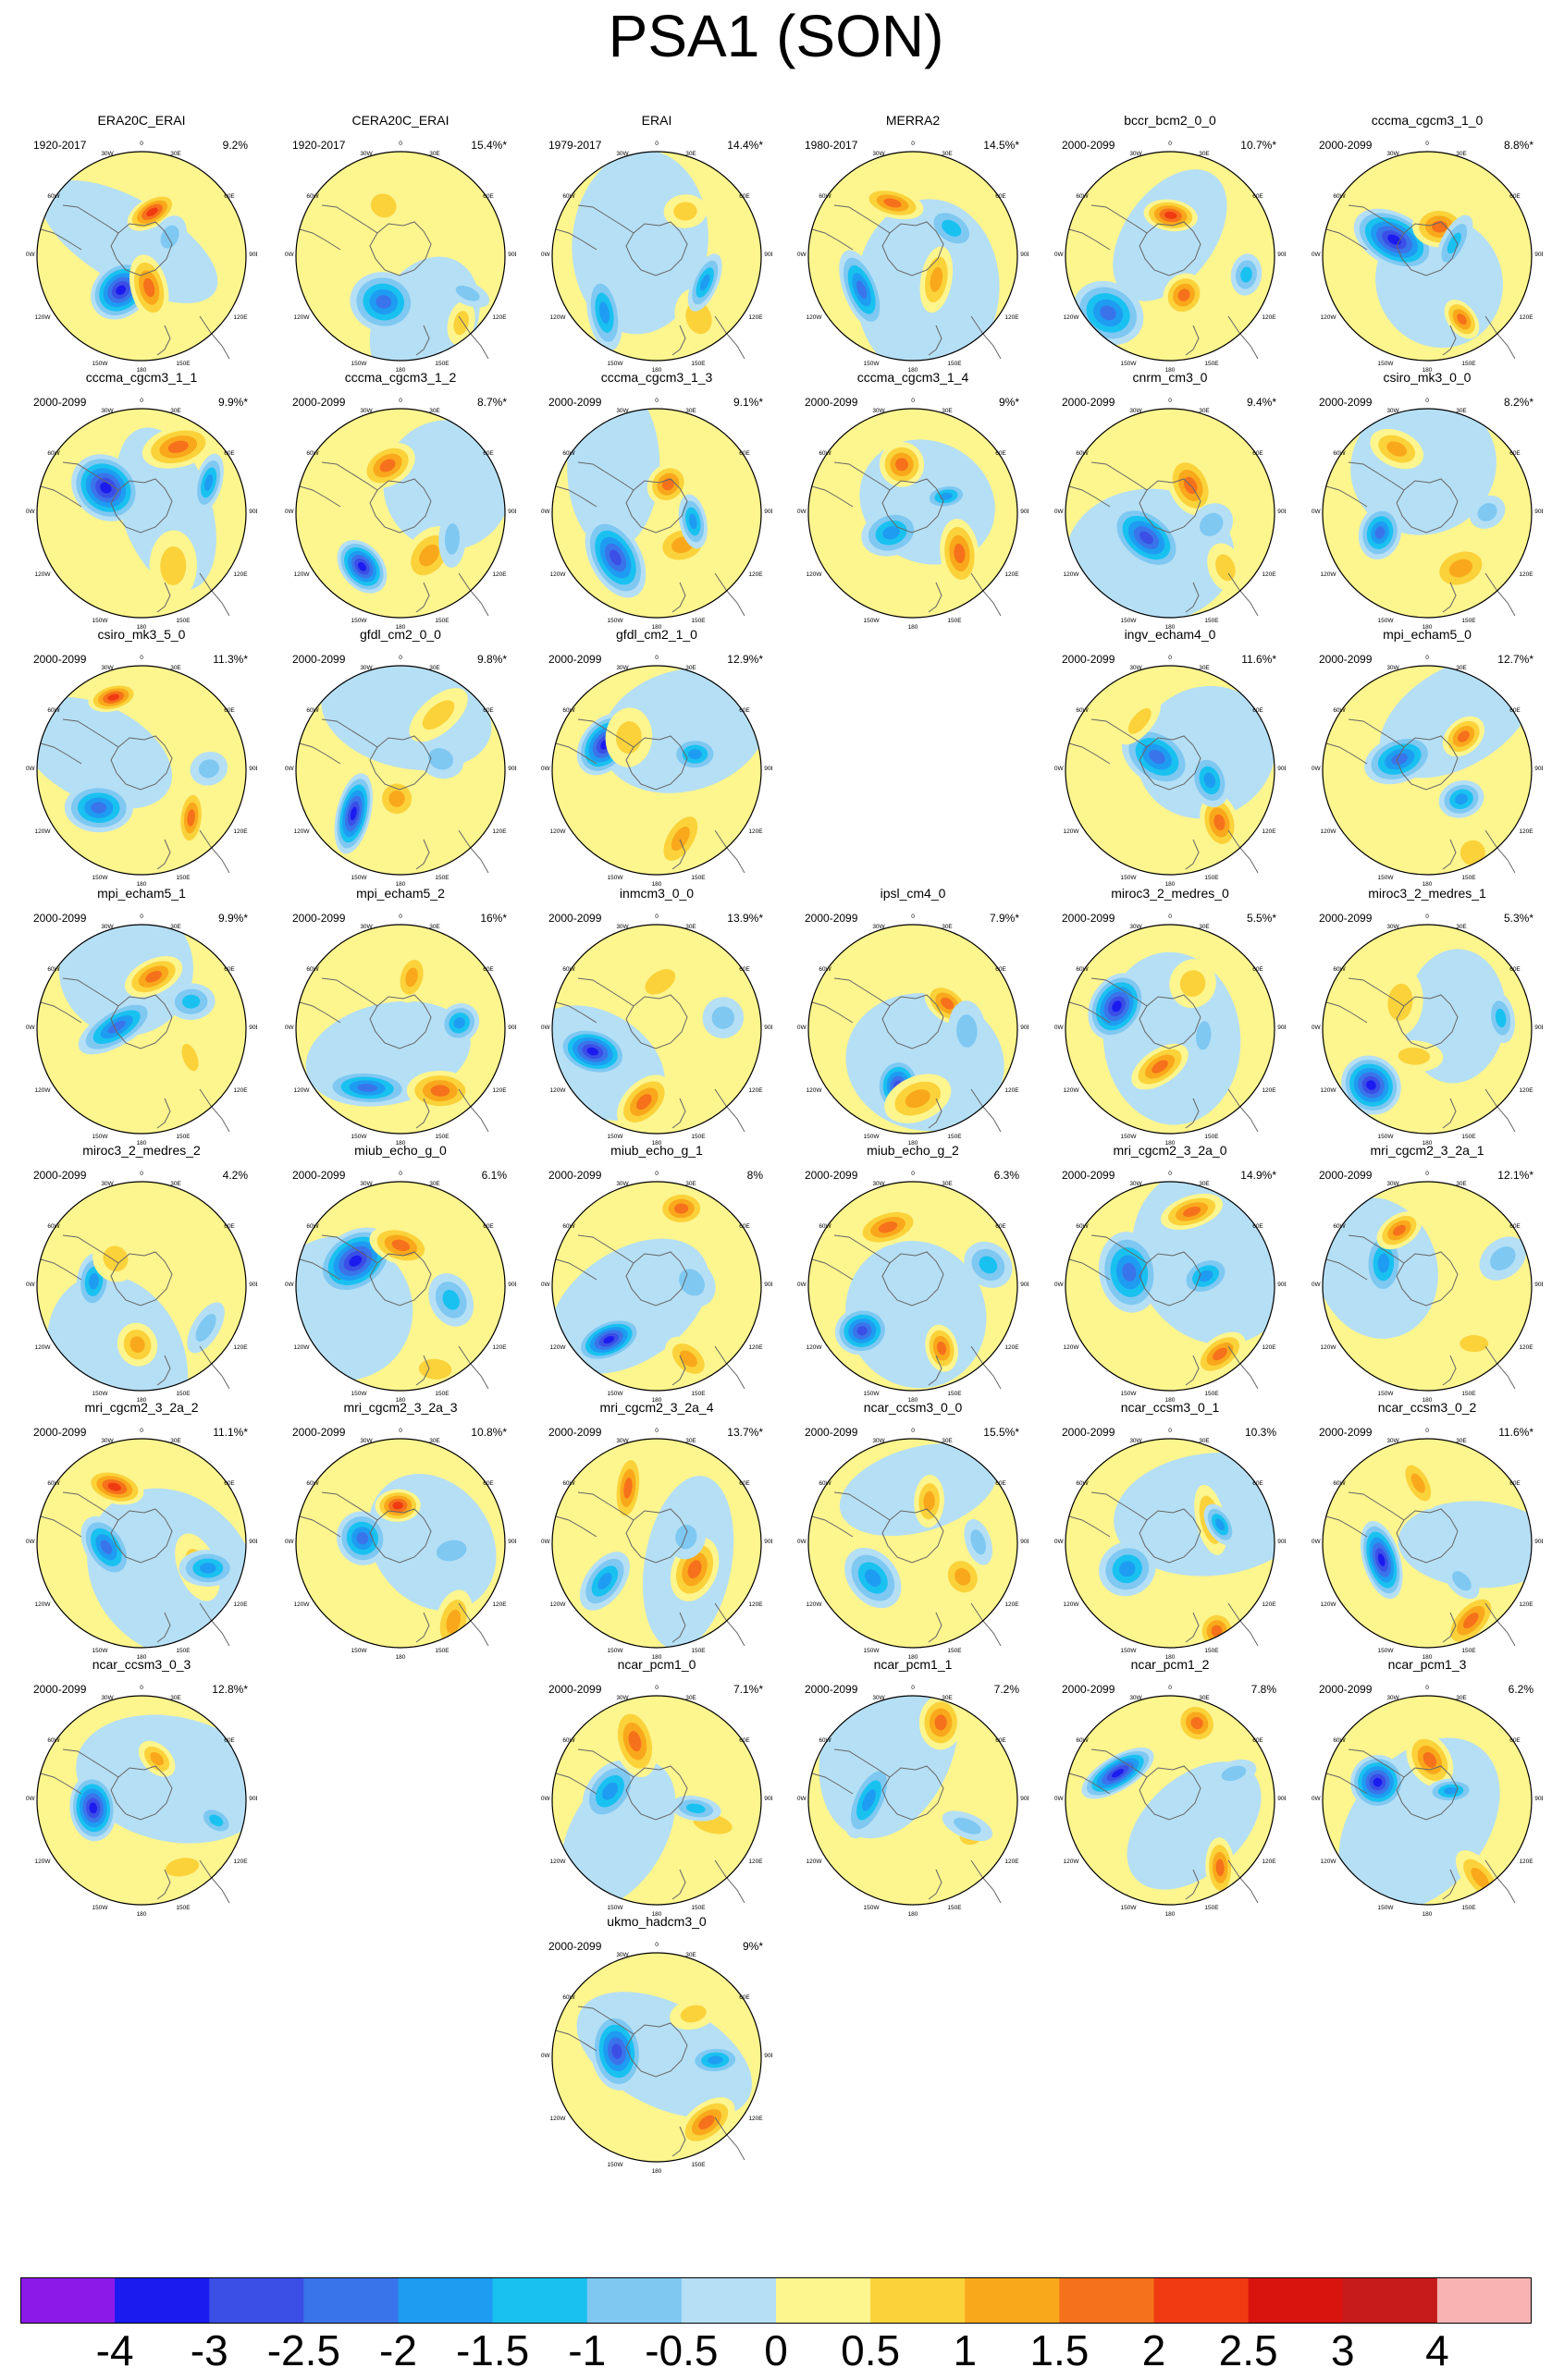 The width and height of the screenshot is (1552, 2380). Describe the element at coordinates (871, 2350) in the screenshot. I see `colorbar-tick-label: 0.5` at that location.